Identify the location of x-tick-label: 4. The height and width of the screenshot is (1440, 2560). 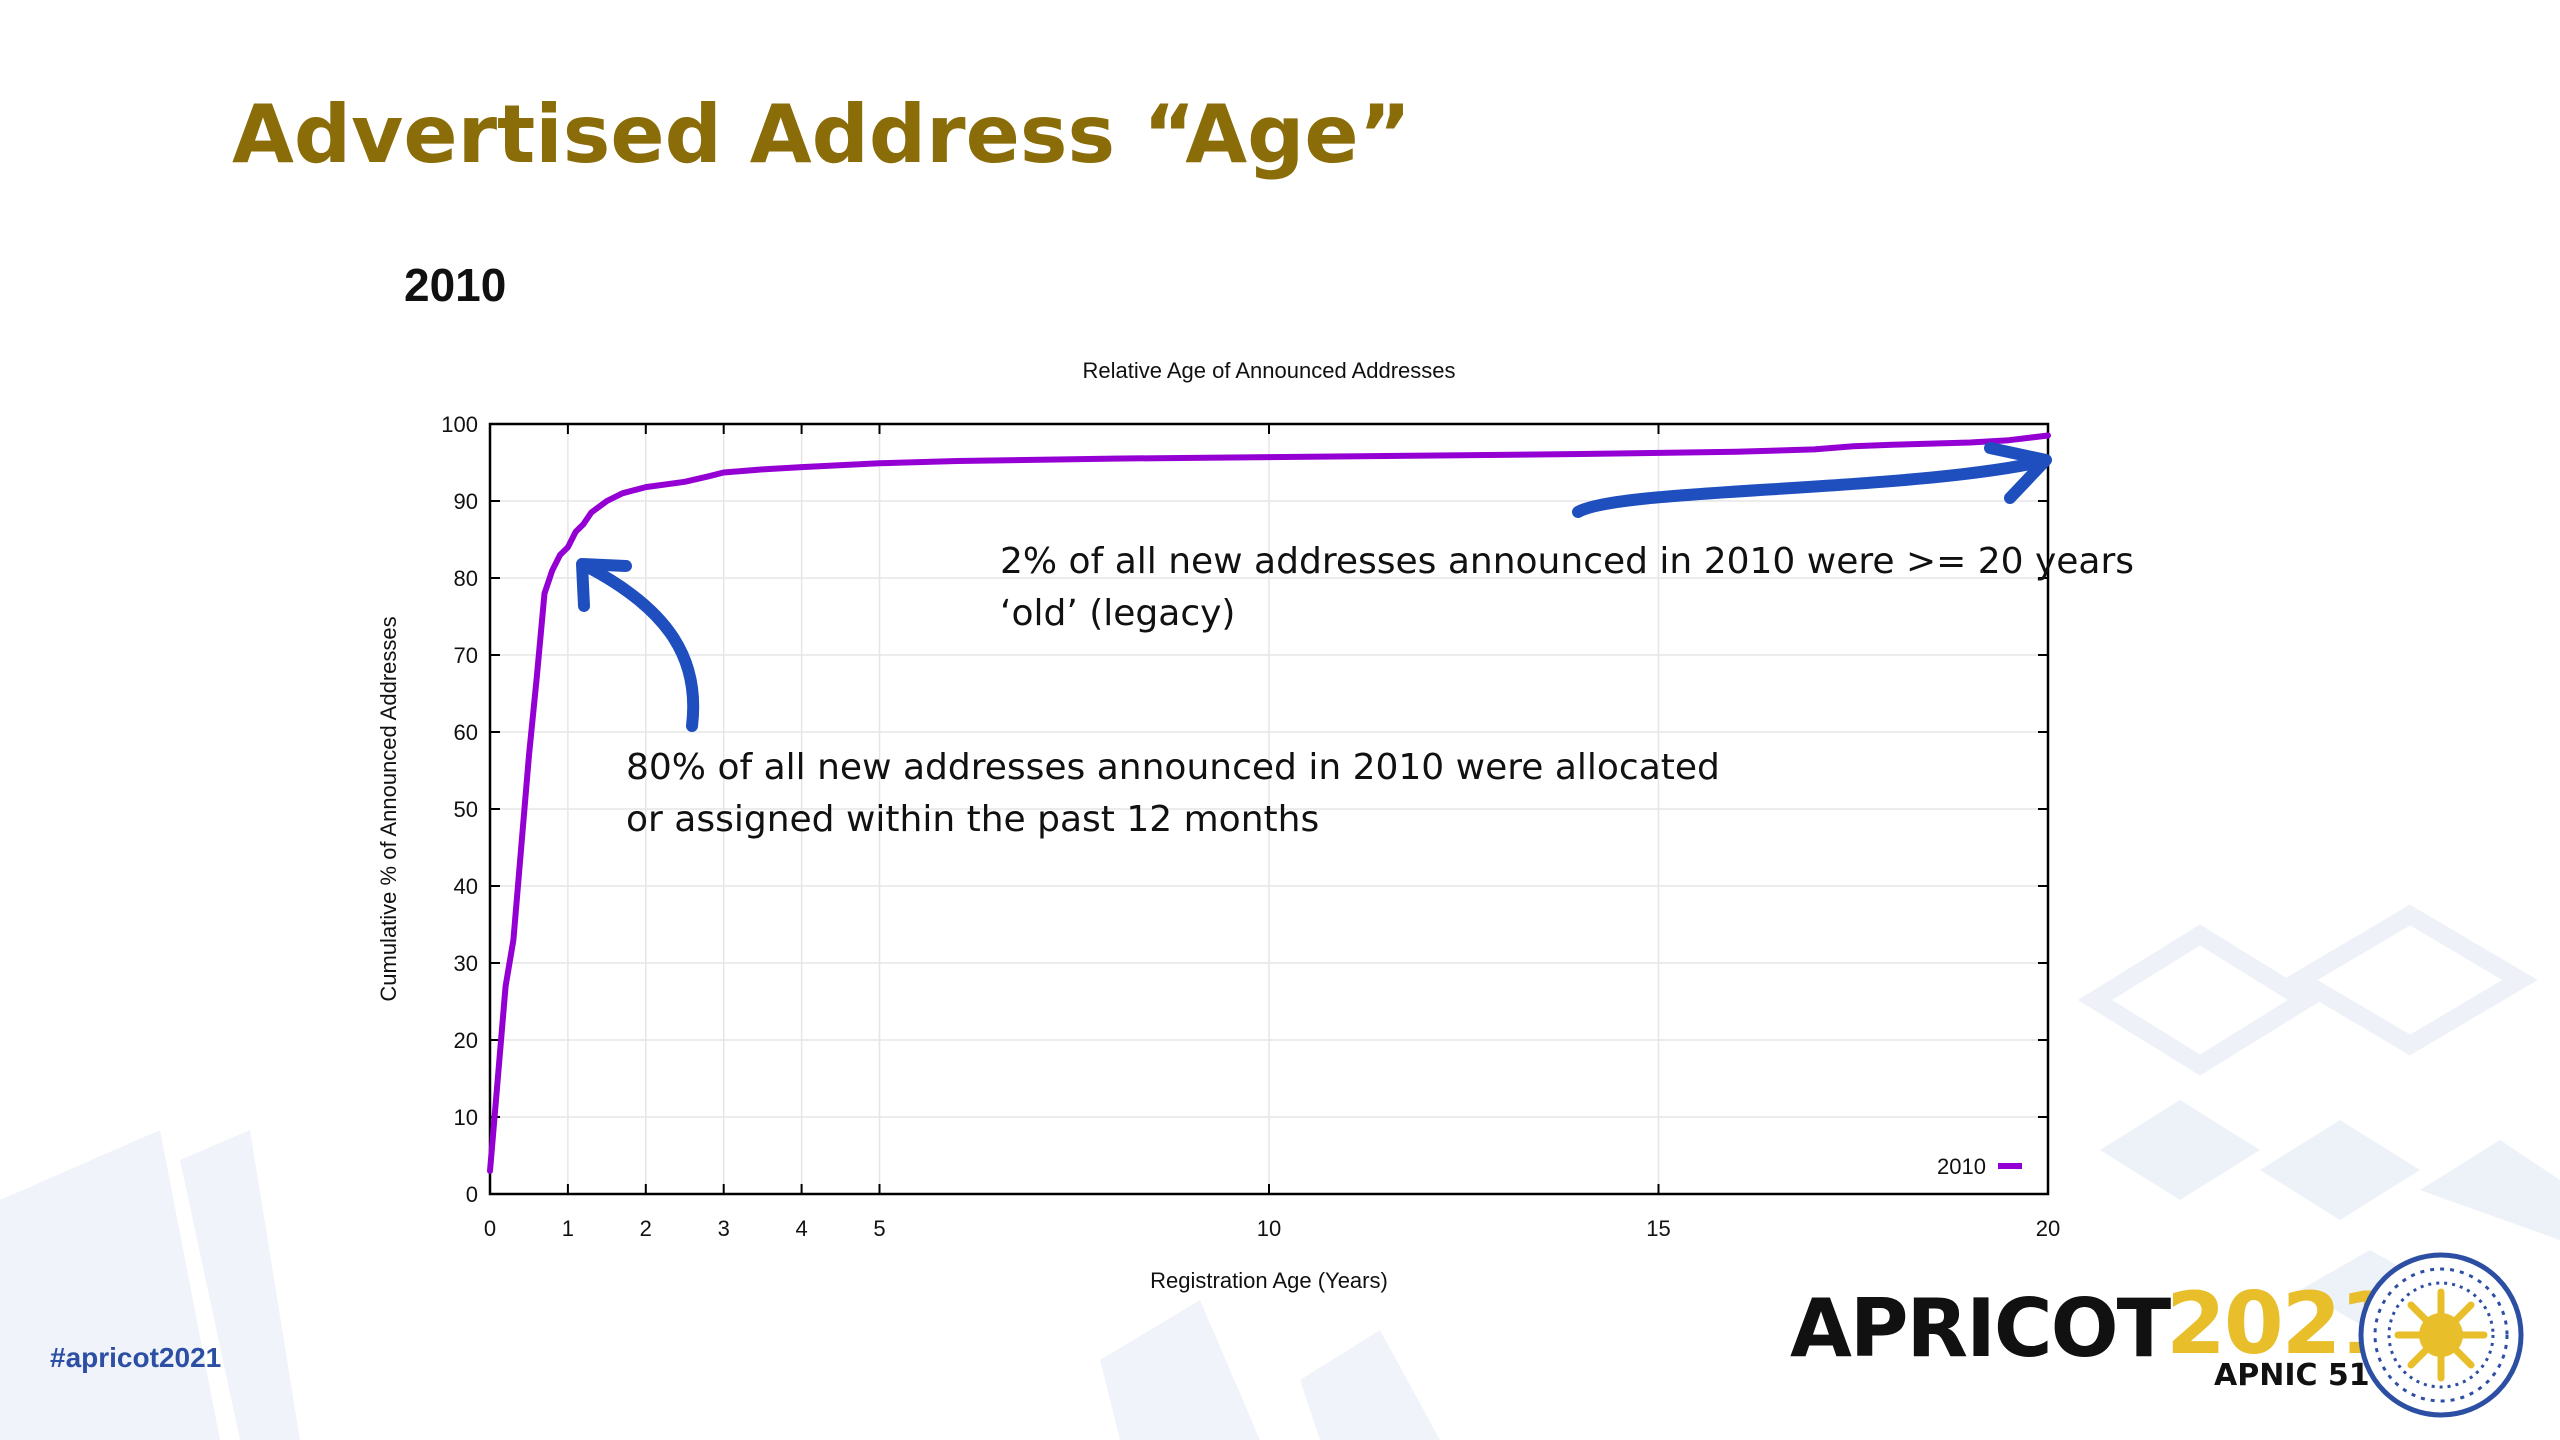
(801, 1228).